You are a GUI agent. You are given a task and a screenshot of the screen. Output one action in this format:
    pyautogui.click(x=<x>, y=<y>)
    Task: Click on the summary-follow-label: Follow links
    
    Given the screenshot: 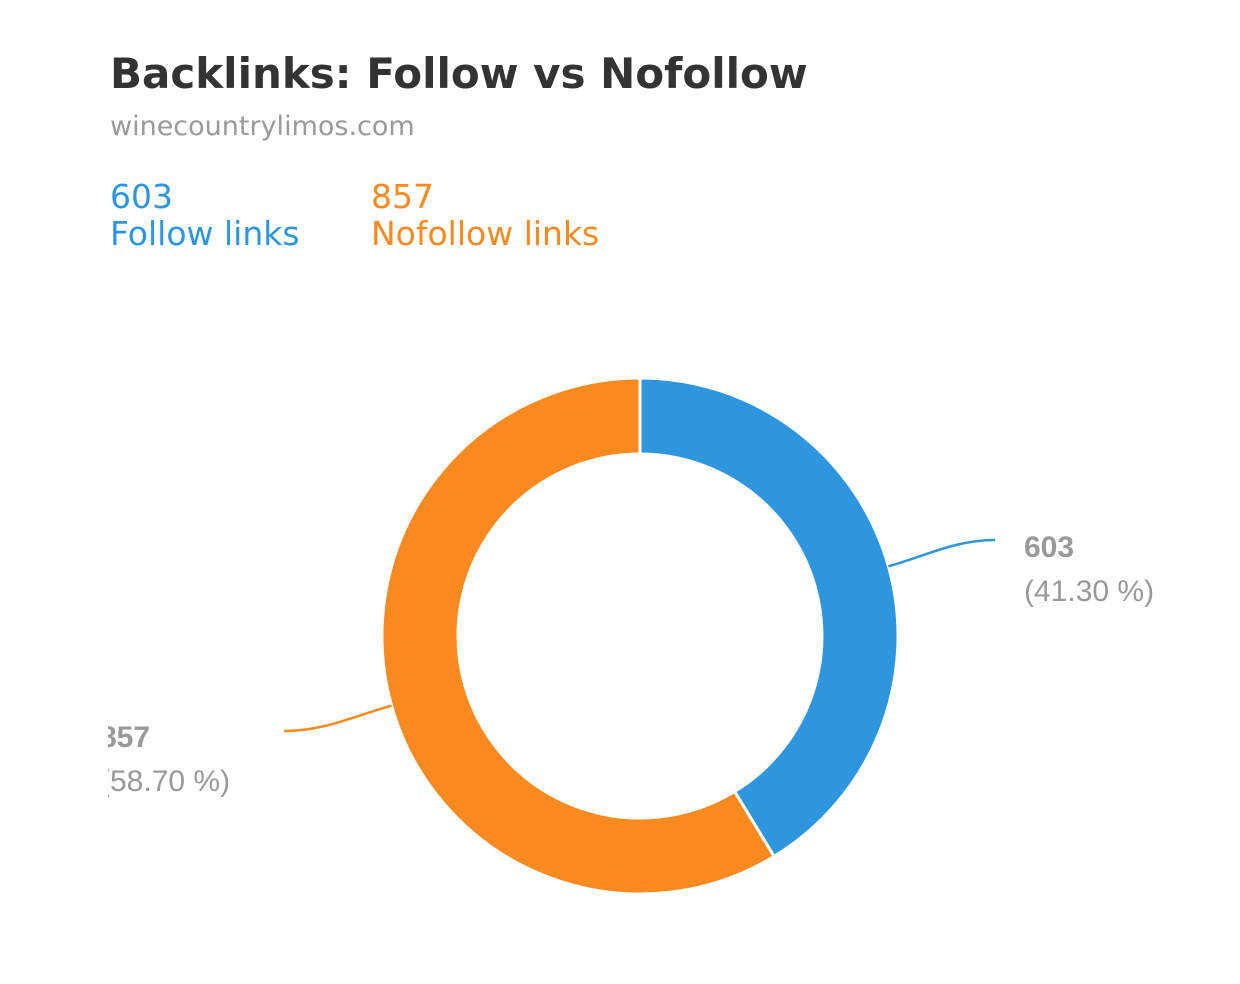 What is the action you would take?
    pyautogui.click(x=205, y=233)
    